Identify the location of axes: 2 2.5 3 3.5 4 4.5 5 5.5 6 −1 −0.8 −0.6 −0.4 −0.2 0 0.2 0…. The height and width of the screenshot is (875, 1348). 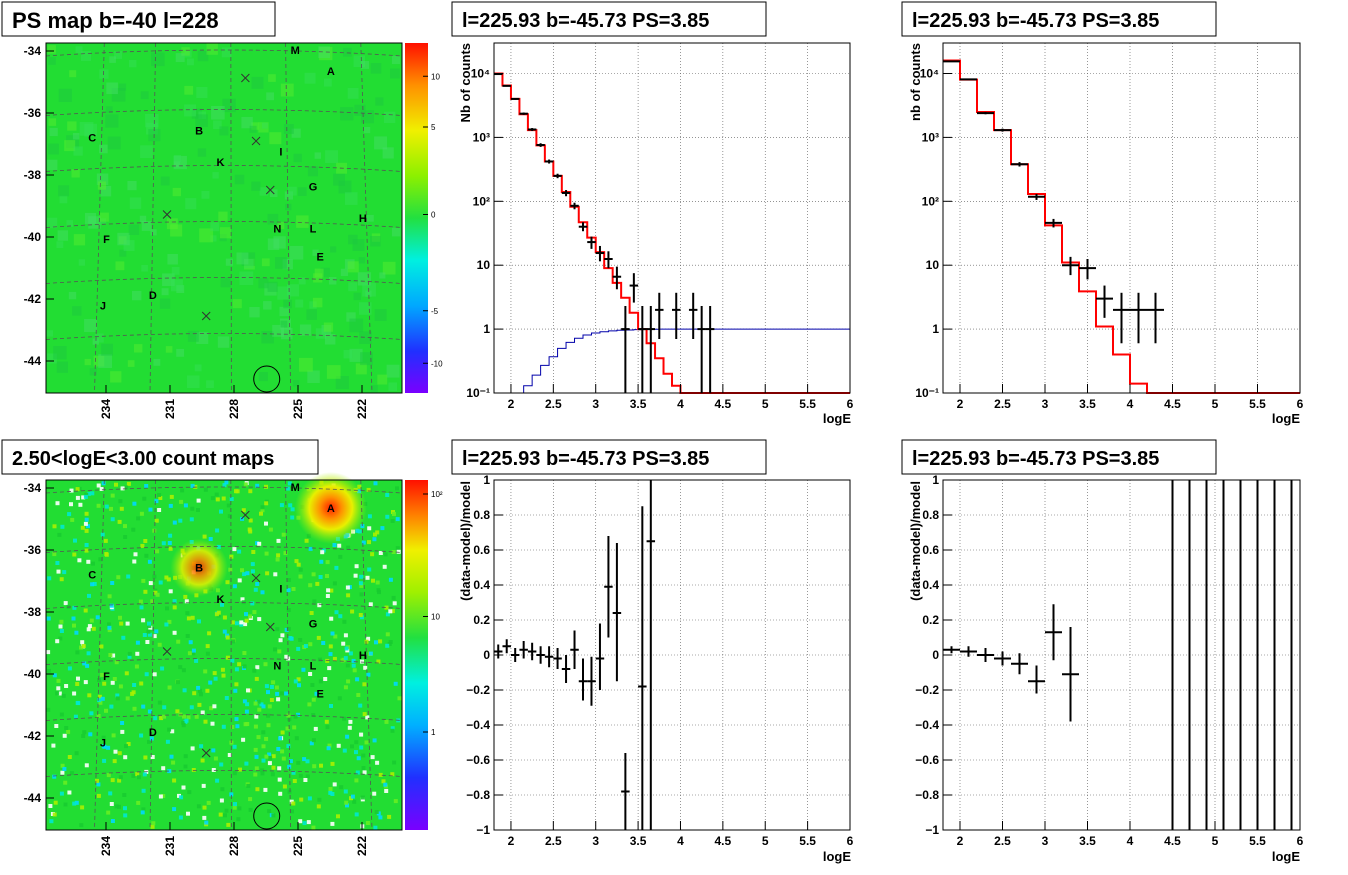
(1109, 660).